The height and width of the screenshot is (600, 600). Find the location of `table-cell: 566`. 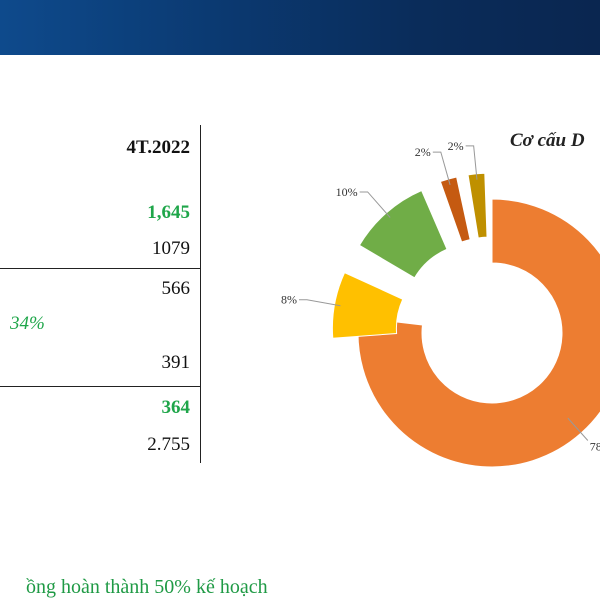

table-cell: 566 is located at coordinates (176, 288).